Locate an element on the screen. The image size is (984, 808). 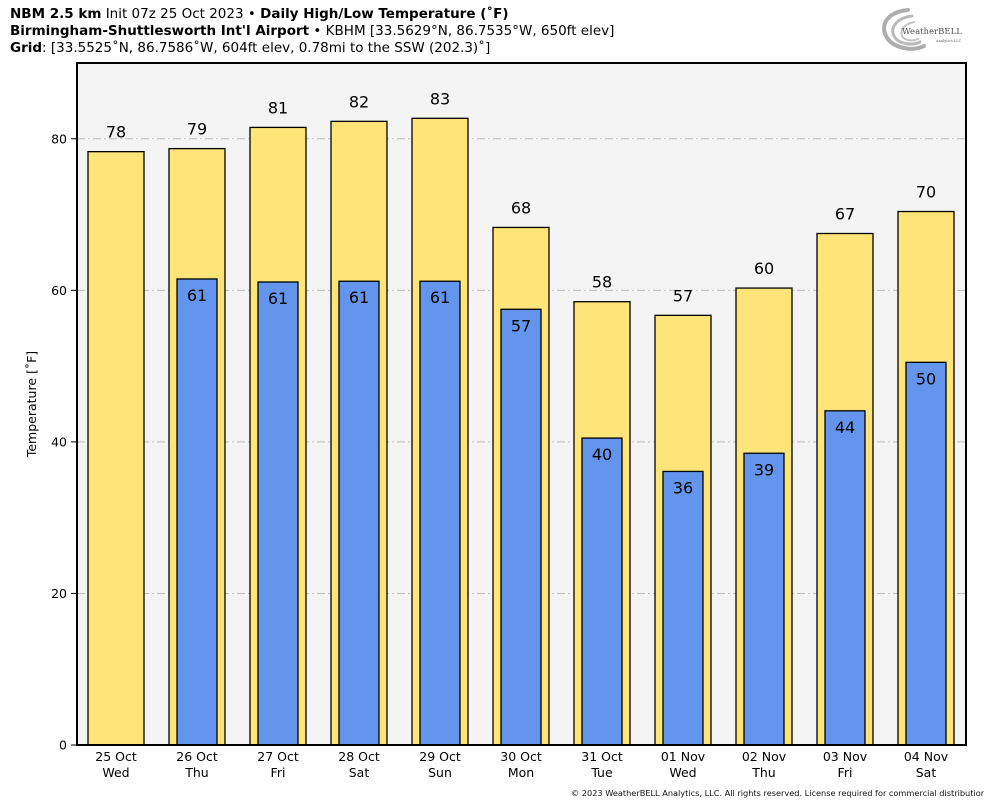
x-tick-label-date: 27 Oct is located at coordinates (278, 756).